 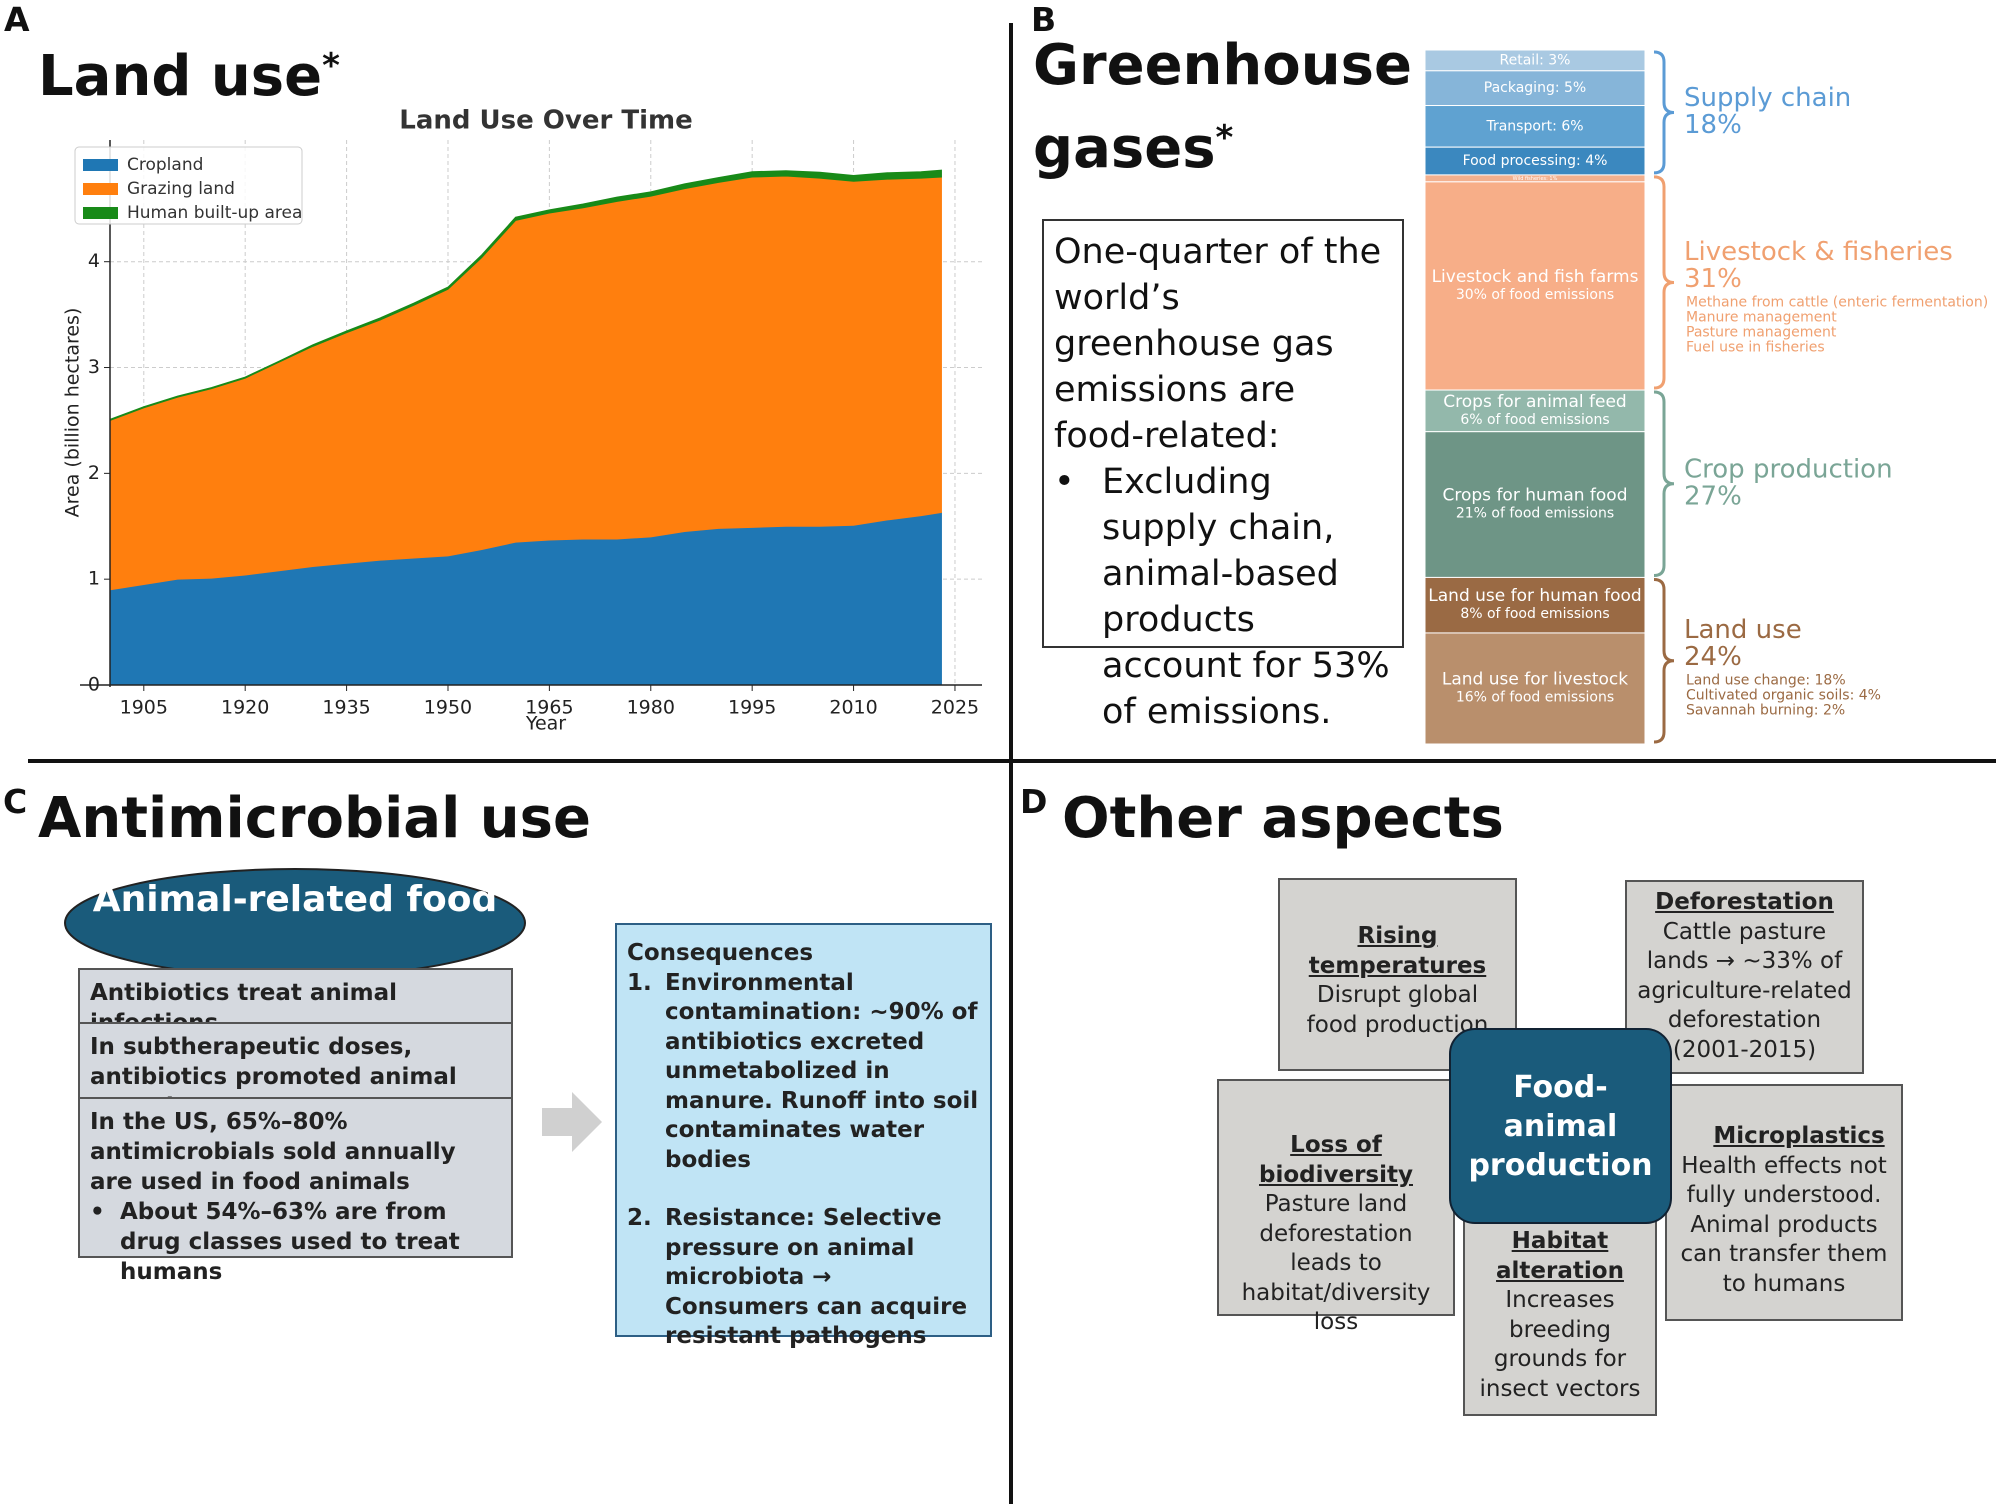 I want to click on segment-label: Livestock and fish farms, so click(x=1535, y=277).